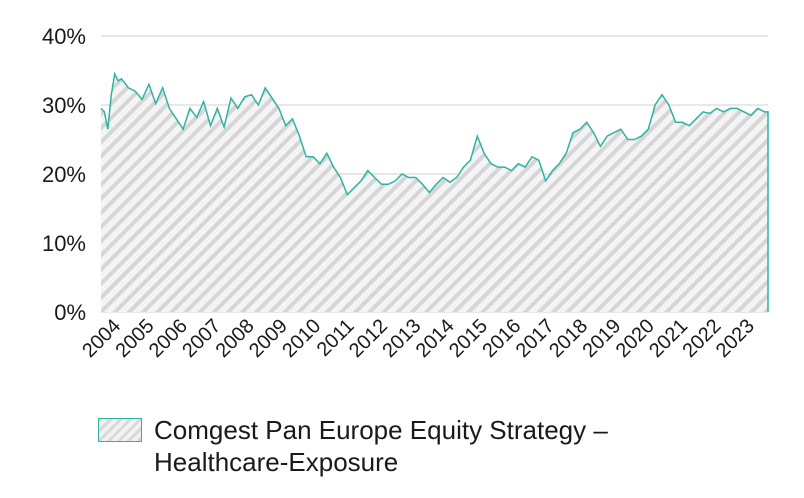 The image size is (804, 498). I want to click on y-tick-label: 20%, so click(64, 174).